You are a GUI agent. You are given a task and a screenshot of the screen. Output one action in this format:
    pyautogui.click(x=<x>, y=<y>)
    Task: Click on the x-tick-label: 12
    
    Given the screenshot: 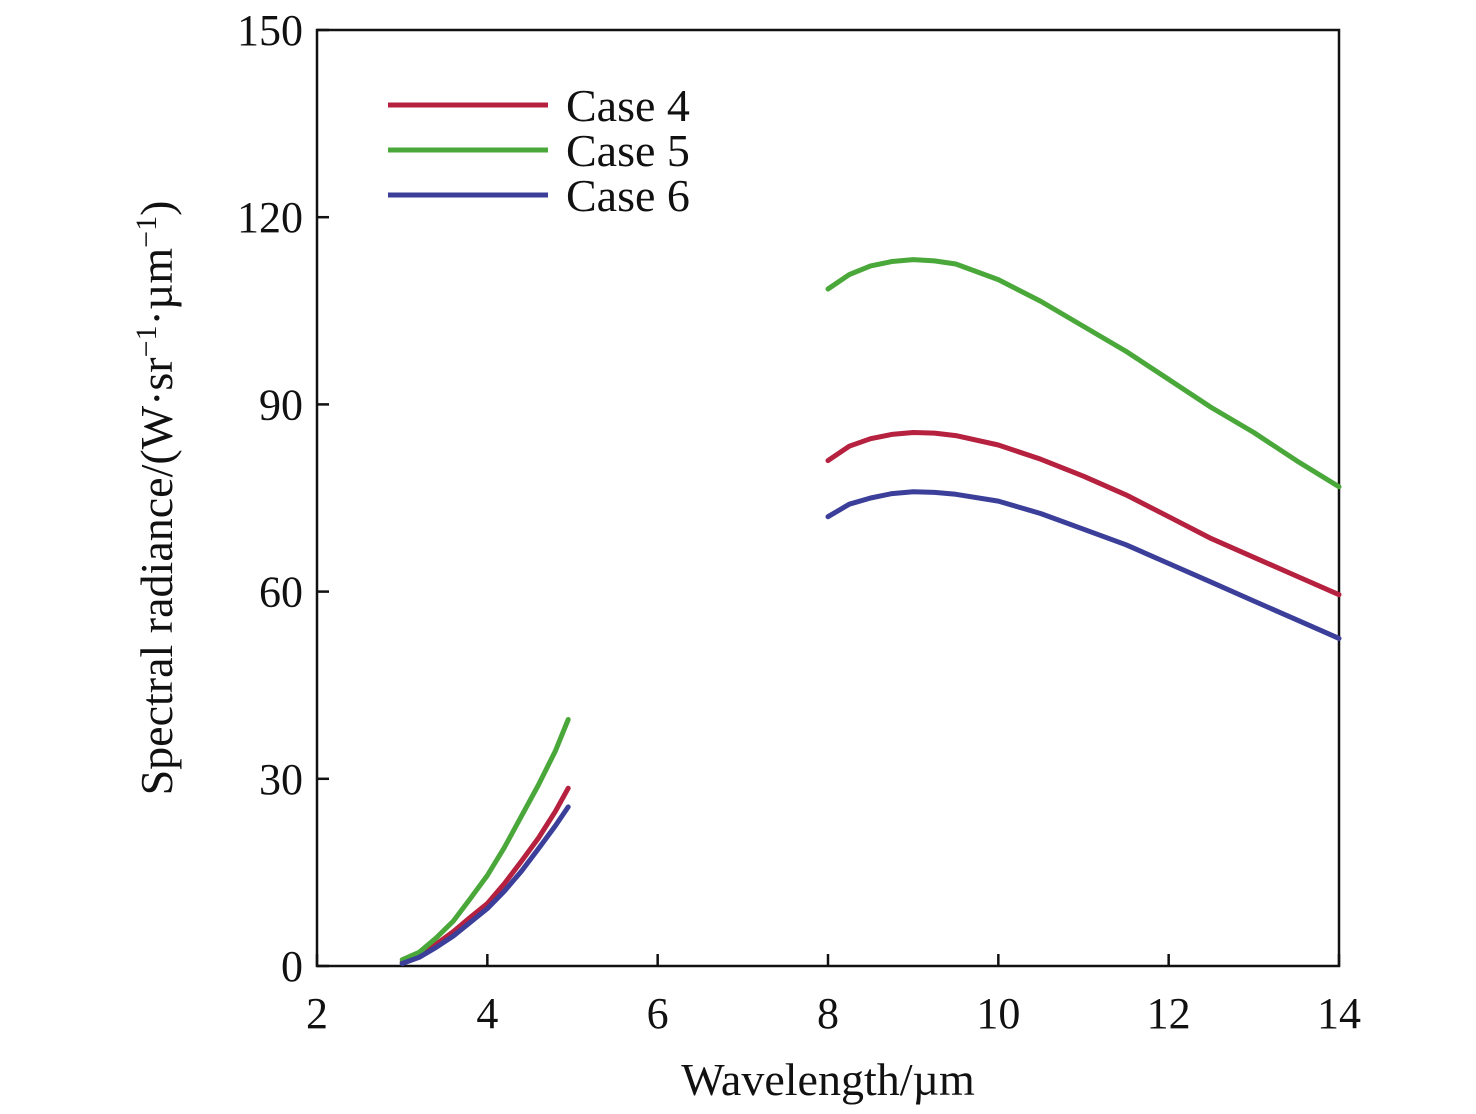 What is the action you would take?
    pyautogui.click(x=1169, y=1013)
    